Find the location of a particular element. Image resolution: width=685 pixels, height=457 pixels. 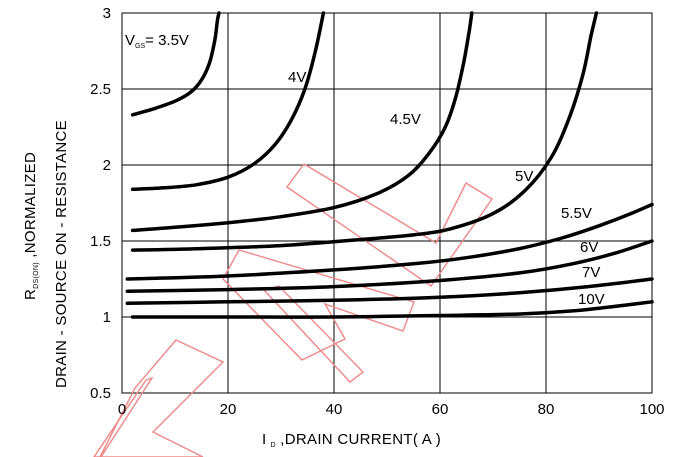

curve-label: 4V is located at coordinates (297, 77).